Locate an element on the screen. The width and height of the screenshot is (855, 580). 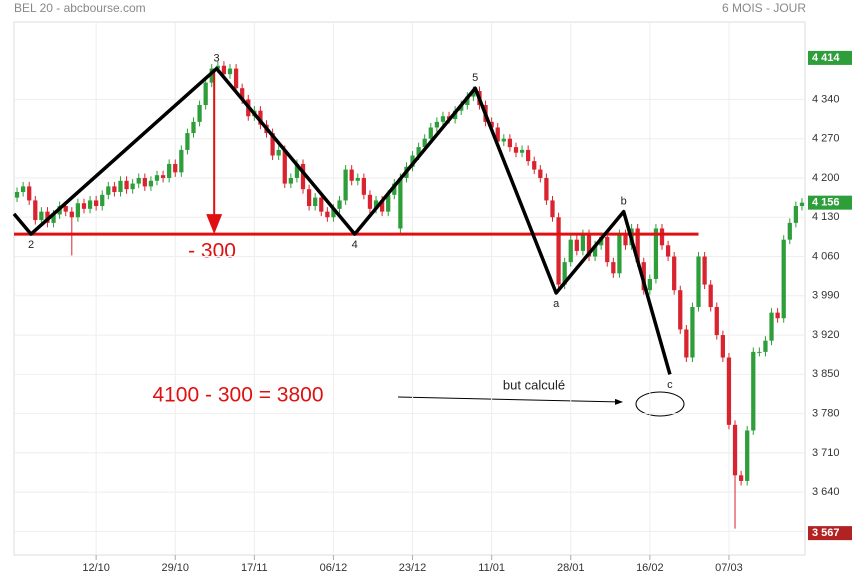
target-arrow is located at coordinates (510, 400).